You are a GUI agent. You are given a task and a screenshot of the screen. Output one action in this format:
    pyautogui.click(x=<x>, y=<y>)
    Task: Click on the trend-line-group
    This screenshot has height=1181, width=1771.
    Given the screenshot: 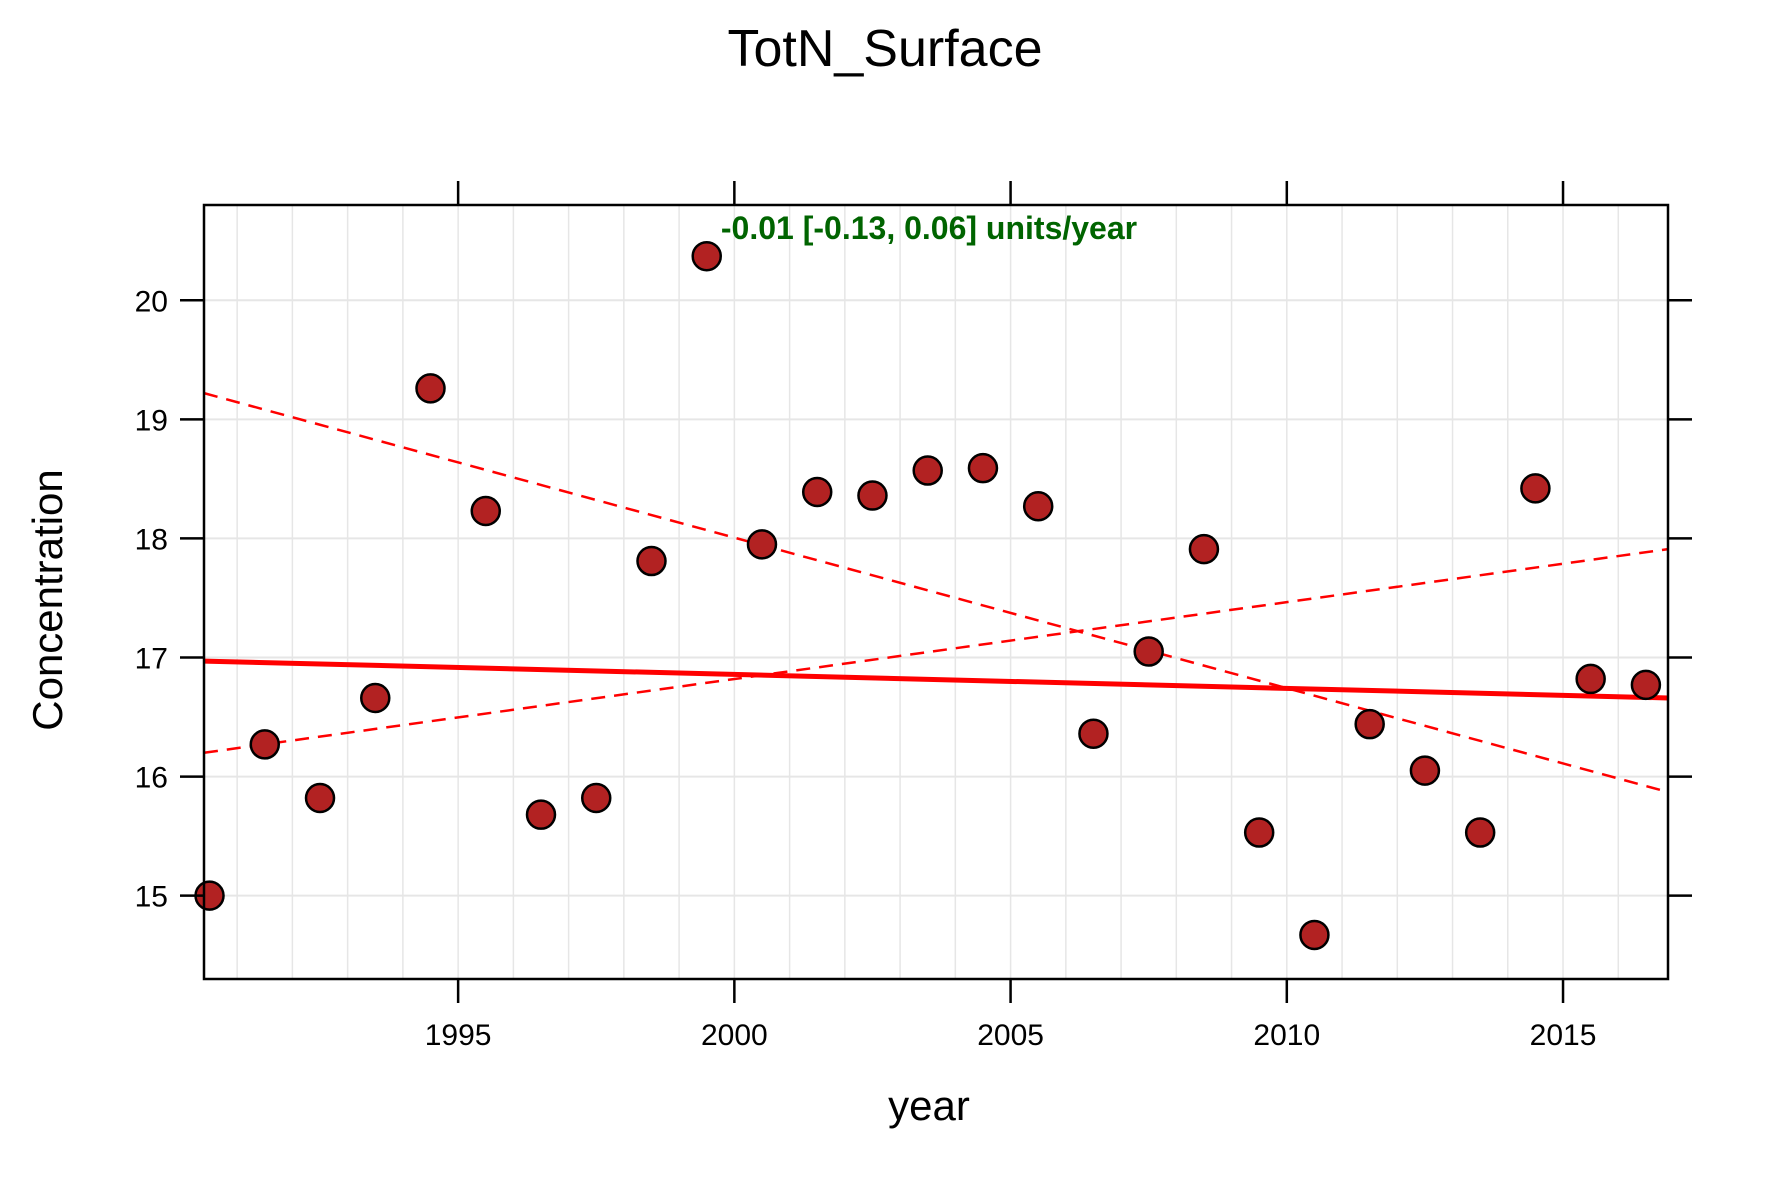 What is the action you would take?
    pyautogui.click(x=936, y=679)
    